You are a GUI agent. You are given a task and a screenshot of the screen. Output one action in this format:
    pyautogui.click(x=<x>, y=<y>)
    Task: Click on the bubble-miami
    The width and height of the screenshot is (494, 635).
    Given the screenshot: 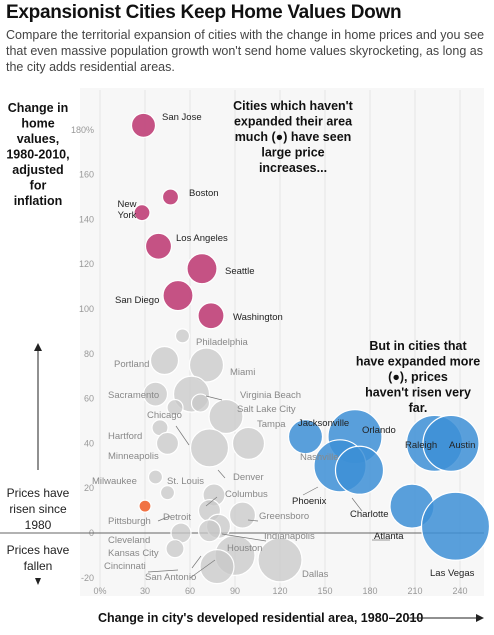 What is the action you would take?
    pyautogui.click(x=206, y=365)
    